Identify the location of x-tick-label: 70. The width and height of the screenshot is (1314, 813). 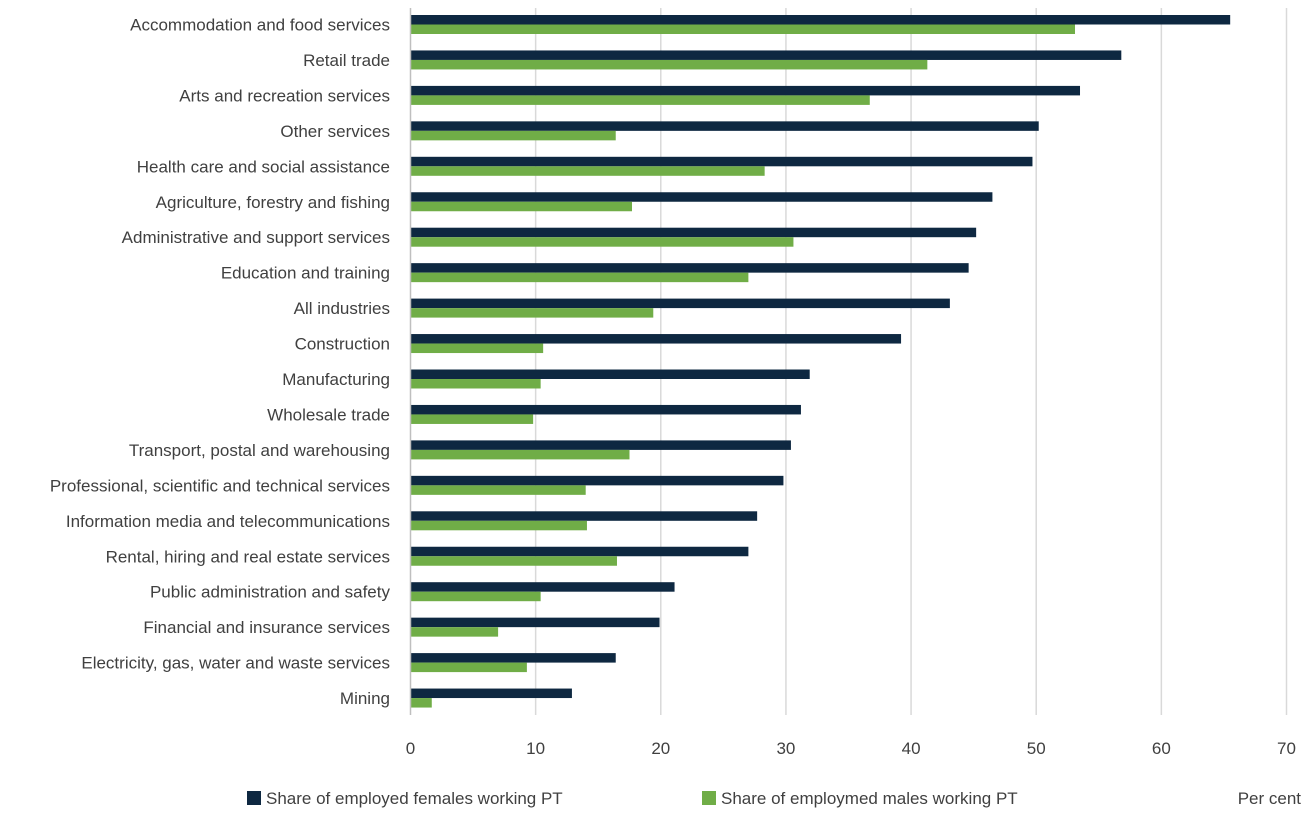
(1286, 748).